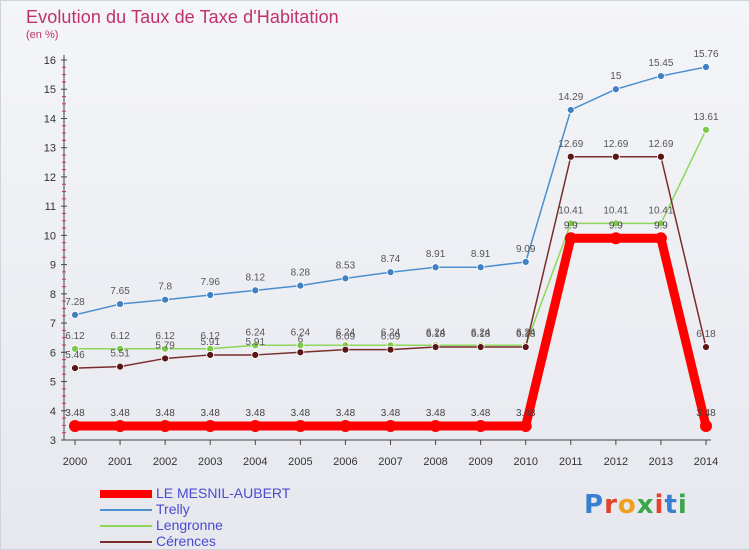  I want to click on y-tick-label: 4, so click(53, 412).